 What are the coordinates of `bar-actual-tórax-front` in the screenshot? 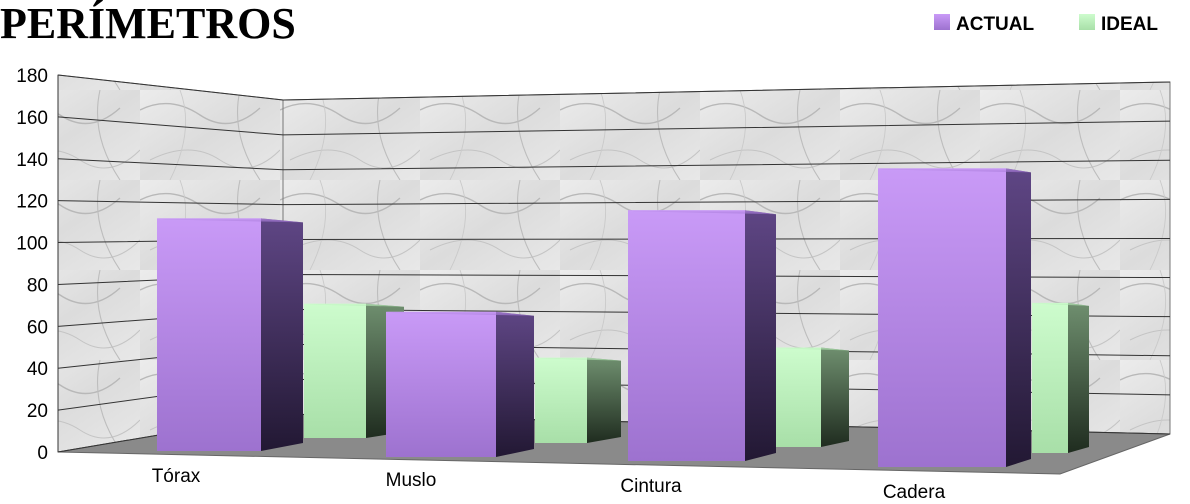 It's located at (209, 334).